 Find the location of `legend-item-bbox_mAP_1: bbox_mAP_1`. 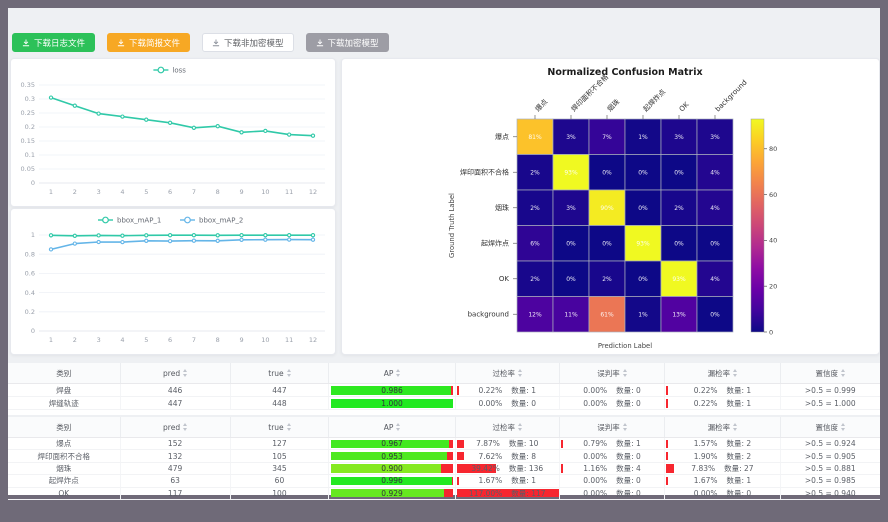

legend-item-bbox_mAP_1: bbox_mAP_1 is located at coordinates (129, 220).